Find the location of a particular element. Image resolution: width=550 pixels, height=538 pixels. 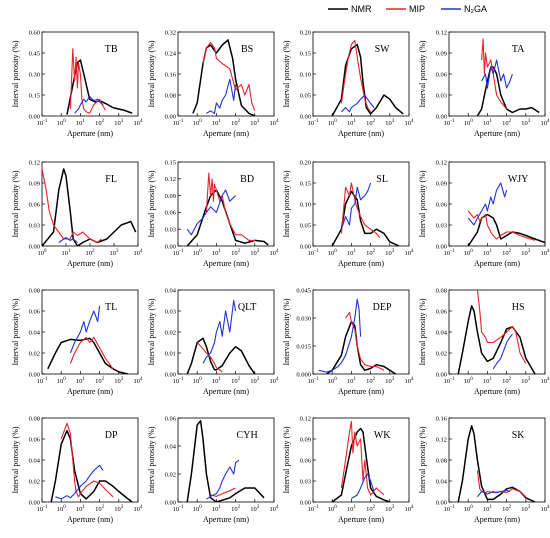

y-tick-label-wjy: 0.12 is located at coordinates (441, 162).